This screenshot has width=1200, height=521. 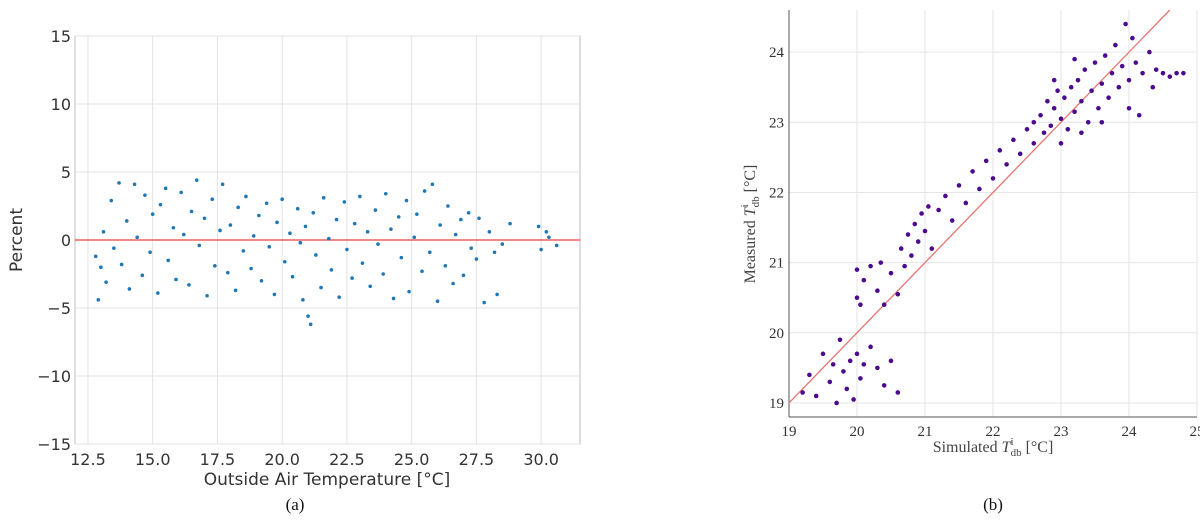 I want to click on x-ticks-a: 12.5 15.0 17.5 20.0 22.5 25.0 27.5 30.0, so click(x=314, y=459).